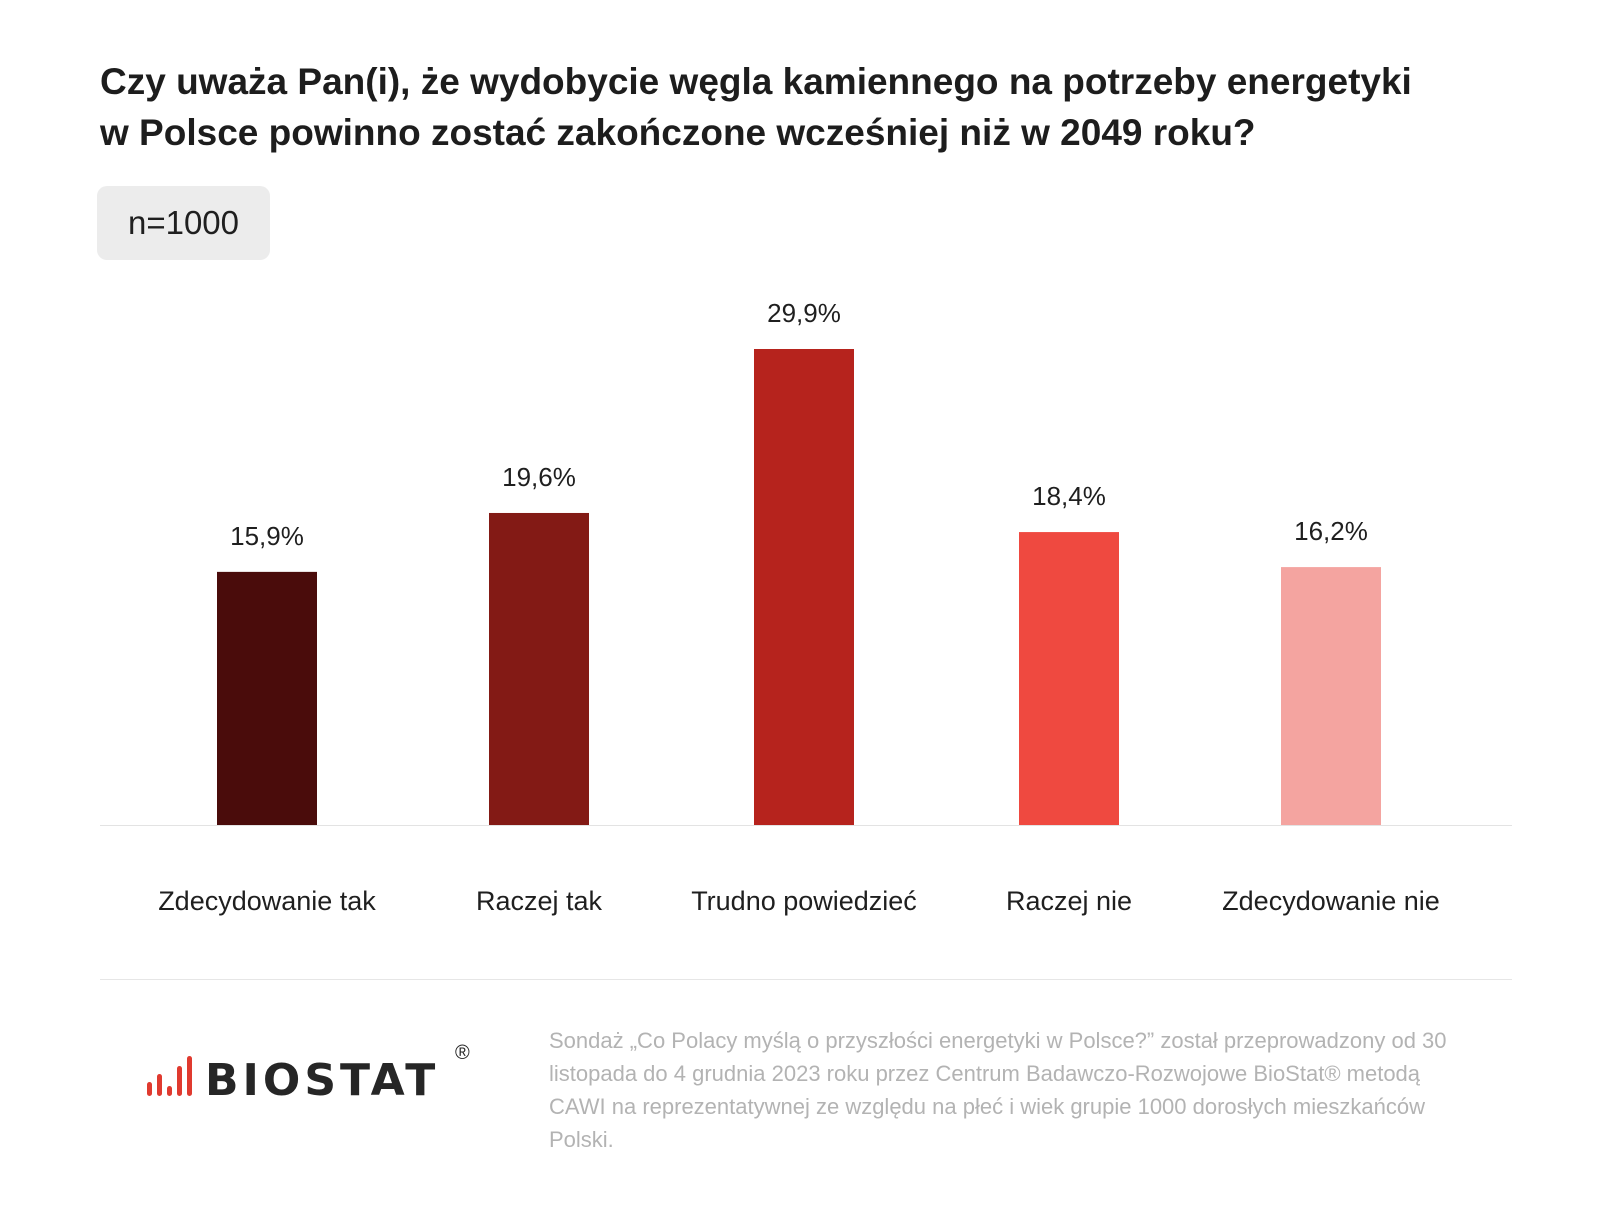 The height and width of the screenshot is (1224, 1600). What do you see at coordinates (1331, 901) in the screenshot?
I see `category-label: Zdecydowanie nie` at bounding box center [1331, 901].